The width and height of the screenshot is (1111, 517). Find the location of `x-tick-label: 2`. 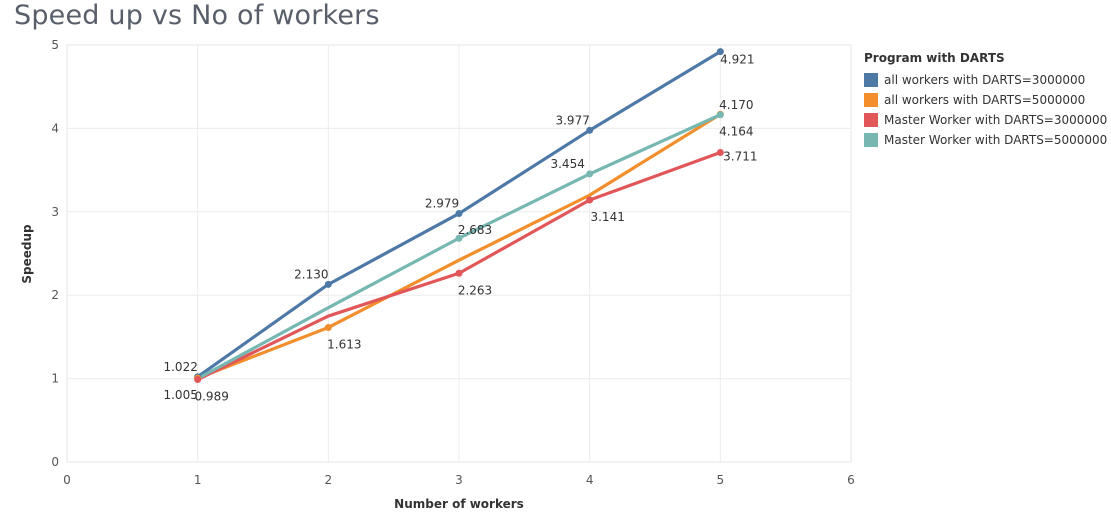

x-tick-label: 2 is located at coordinates (329, 480).